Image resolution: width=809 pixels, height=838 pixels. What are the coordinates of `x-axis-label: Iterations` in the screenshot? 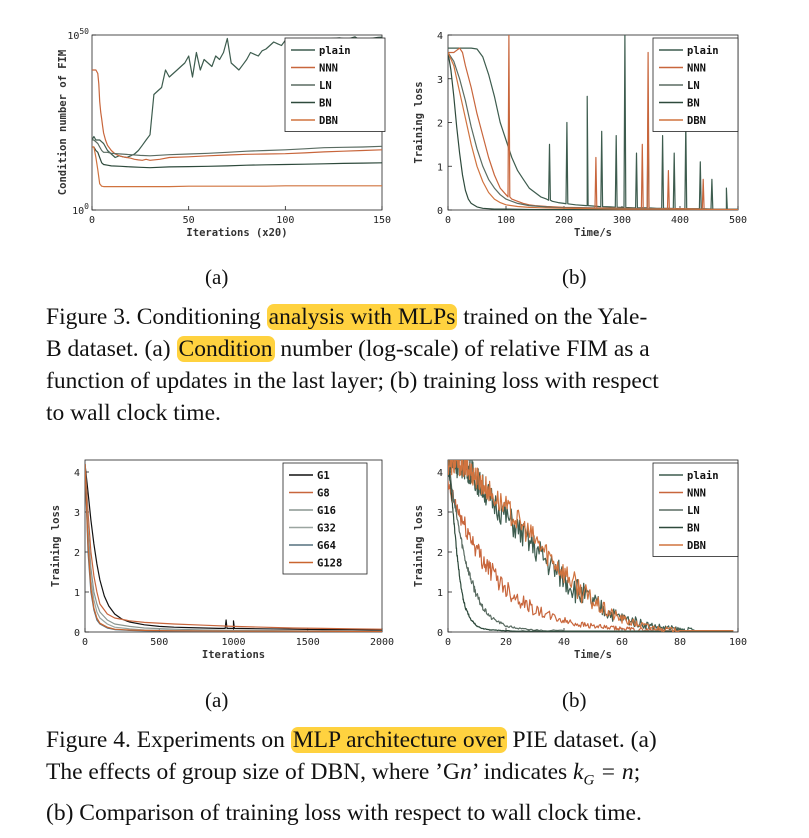 It's located at (233, 655).